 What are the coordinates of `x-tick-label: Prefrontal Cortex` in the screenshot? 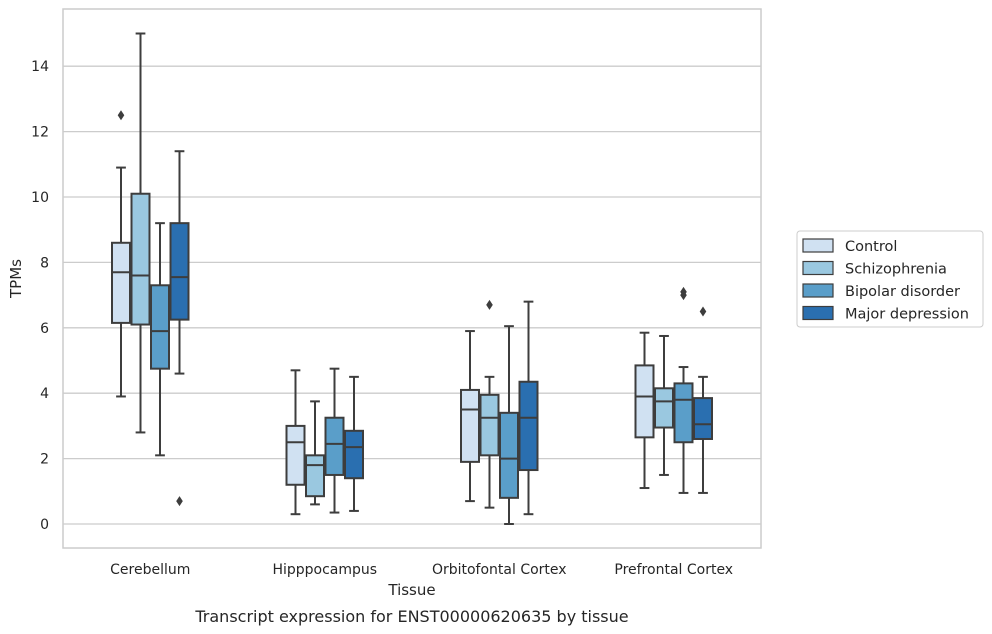 It's located at (673, 570).